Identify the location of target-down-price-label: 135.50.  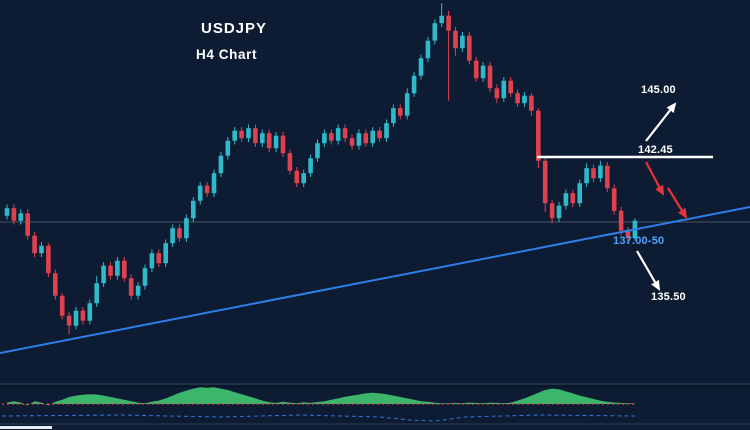
(668, 297).